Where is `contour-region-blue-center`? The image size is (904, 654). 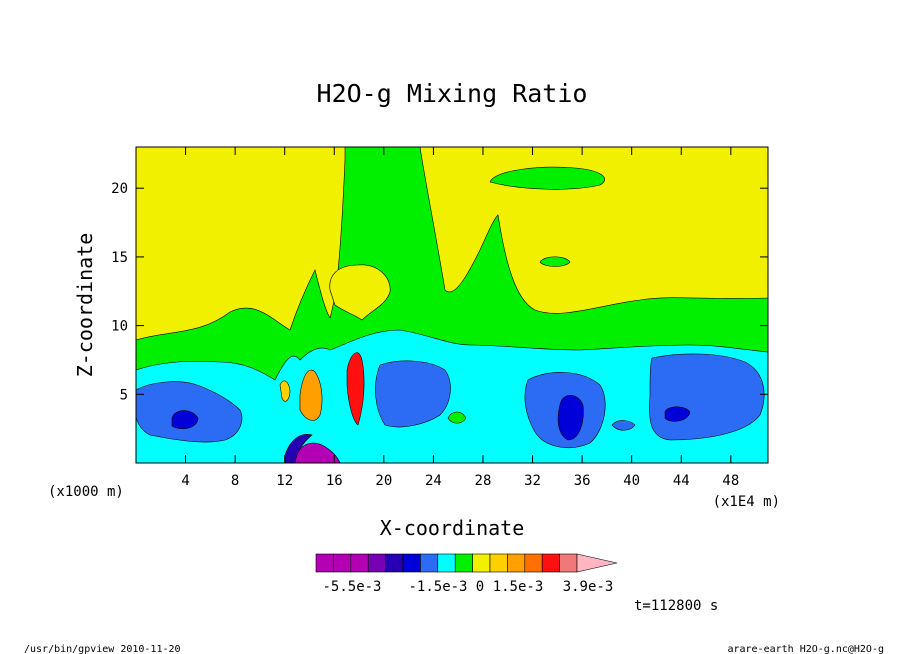
contour-region-blue-center is located at coordinates (413, 394).